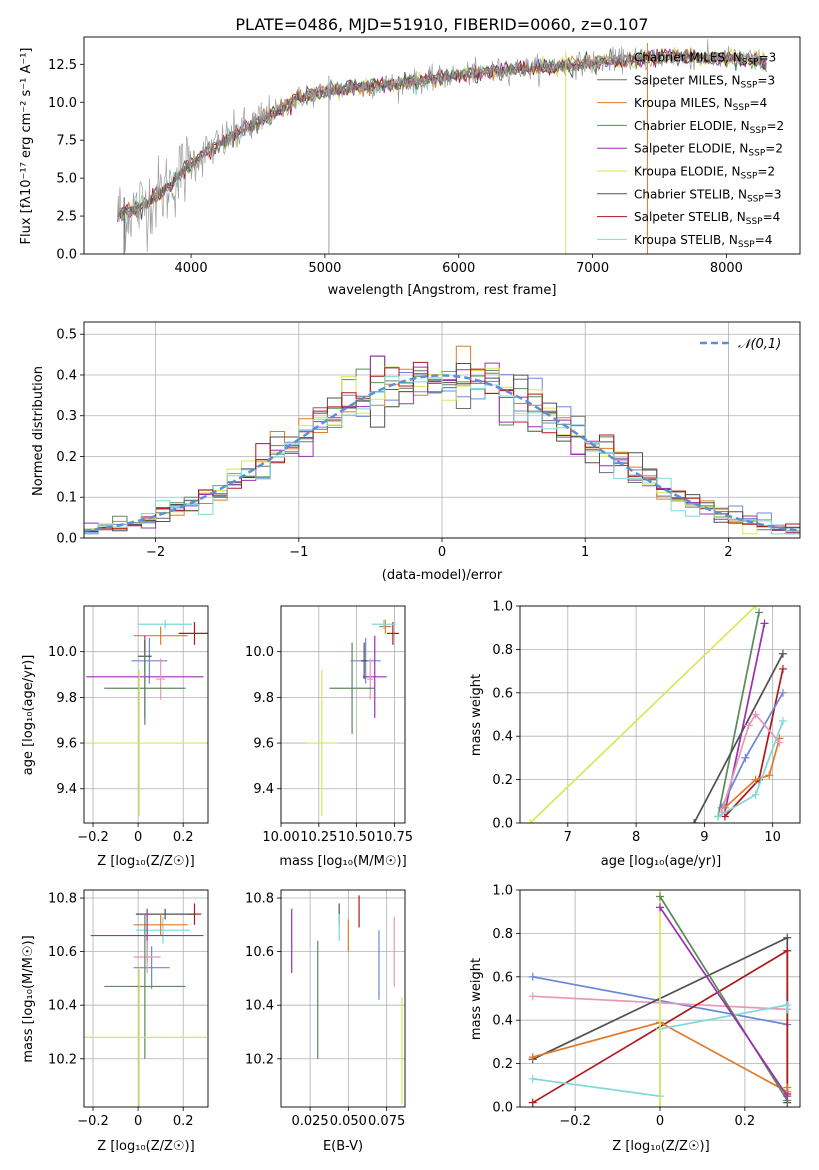 The height and width of the screenshot is (1170, 819). I want to click on weight-age-ytick-label: 0.8, so click(502, 650).